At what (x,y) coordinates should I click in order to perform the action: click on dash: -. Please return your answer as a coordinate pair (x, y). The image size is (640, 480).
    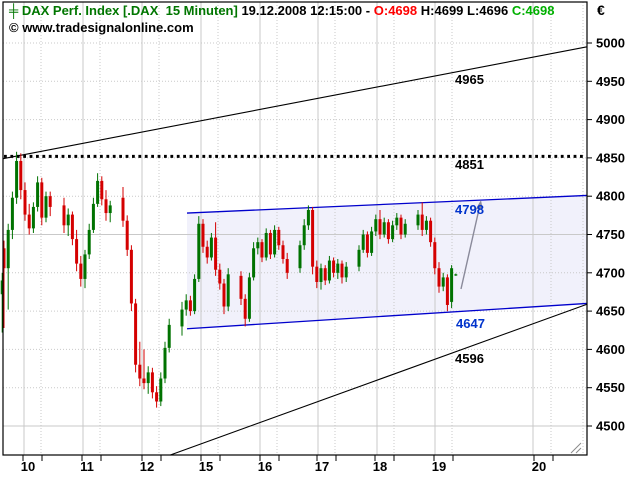
    Looking at the image, I should click on (368, 10).